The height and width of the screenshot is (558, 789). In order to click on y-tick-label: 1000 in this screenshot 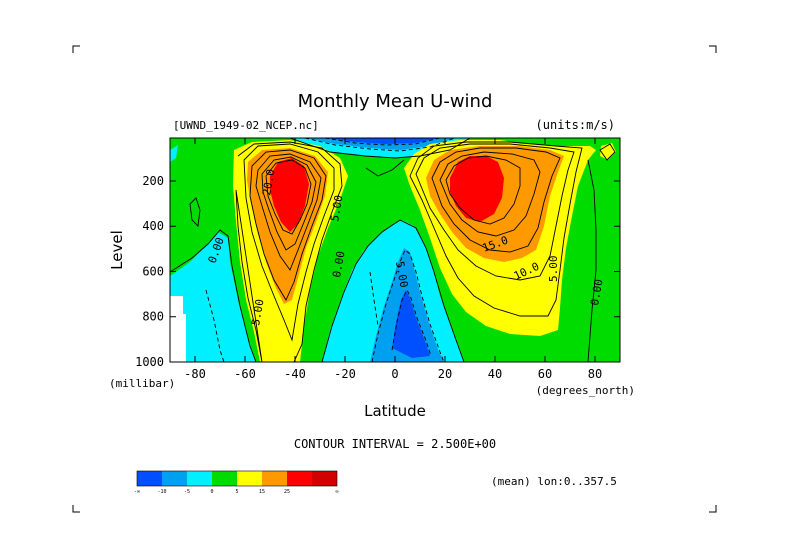, I will do `click(149, 362)`.